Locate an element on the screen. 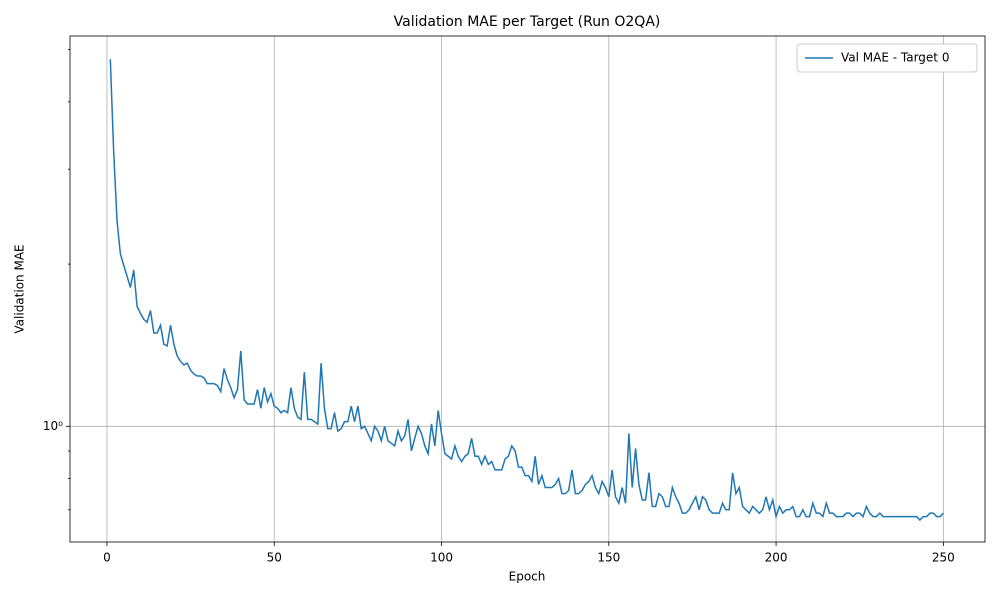 This screenshot has height=600, width=1000. y-axis-label: Validation MAE is located at coordinates (20, 288).